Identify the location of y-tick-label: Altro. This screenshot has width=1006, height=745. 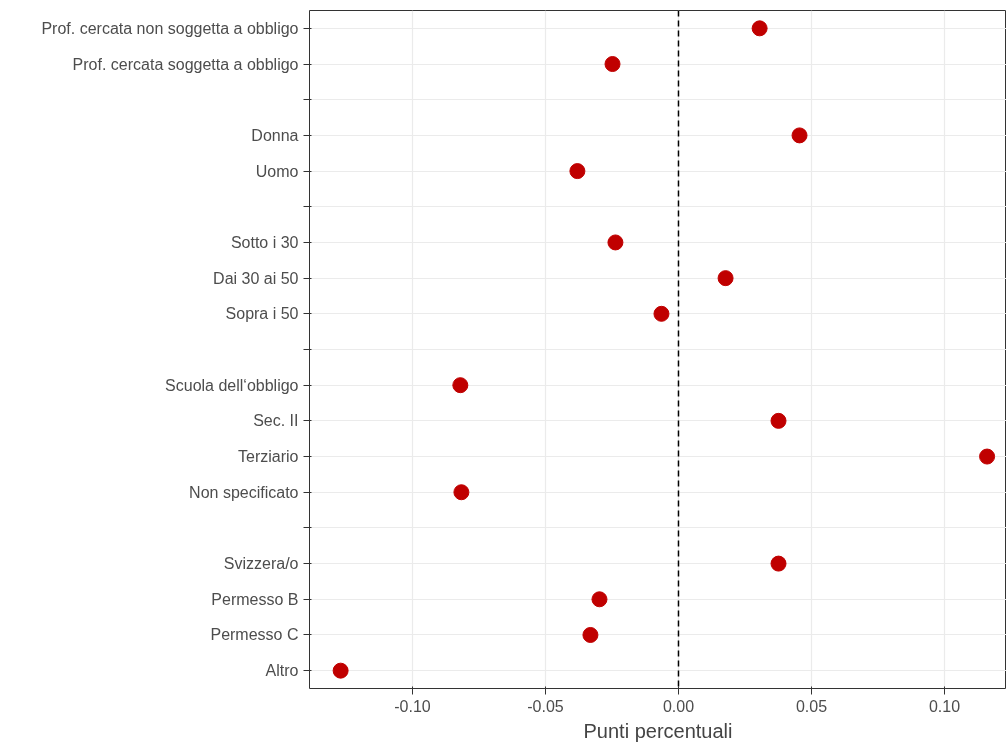
(282, 671).